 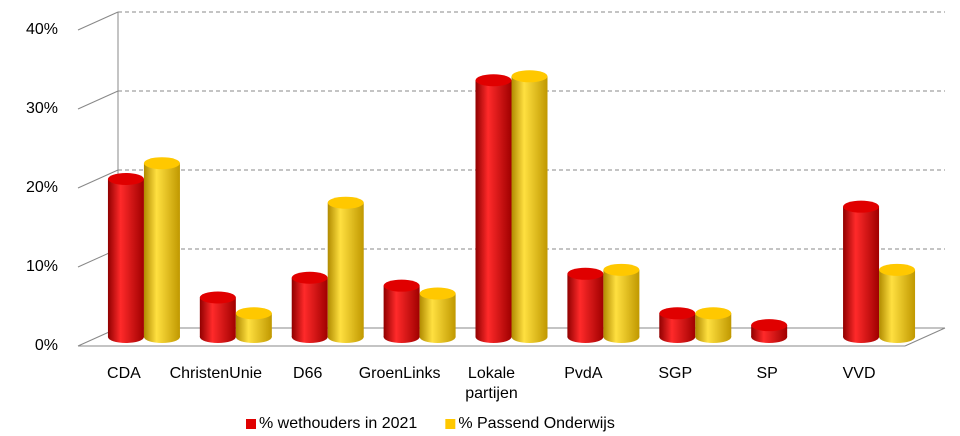 What do you see at coordinates (675, 373) in the screenshot?
I see `x-tick-label: SGP` at bounding box center [675, 373].